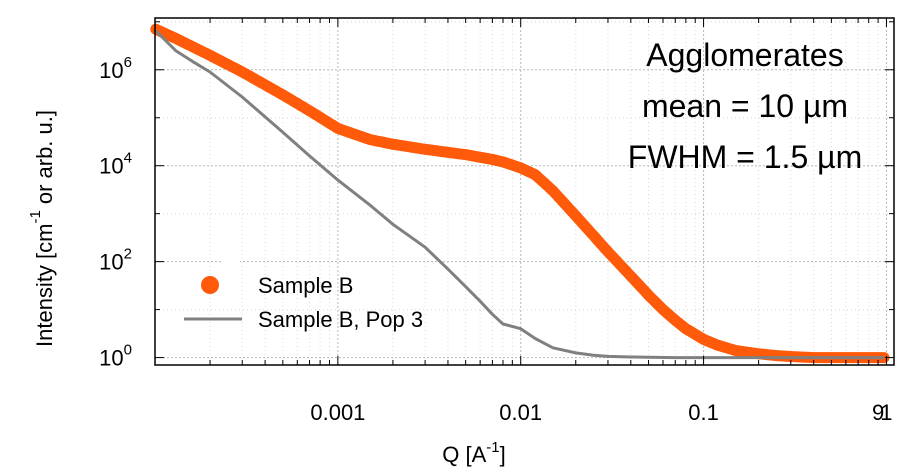 The image size is (902, 472). I want to click on x-axis-title: Q [A-1], so click(473, 453).